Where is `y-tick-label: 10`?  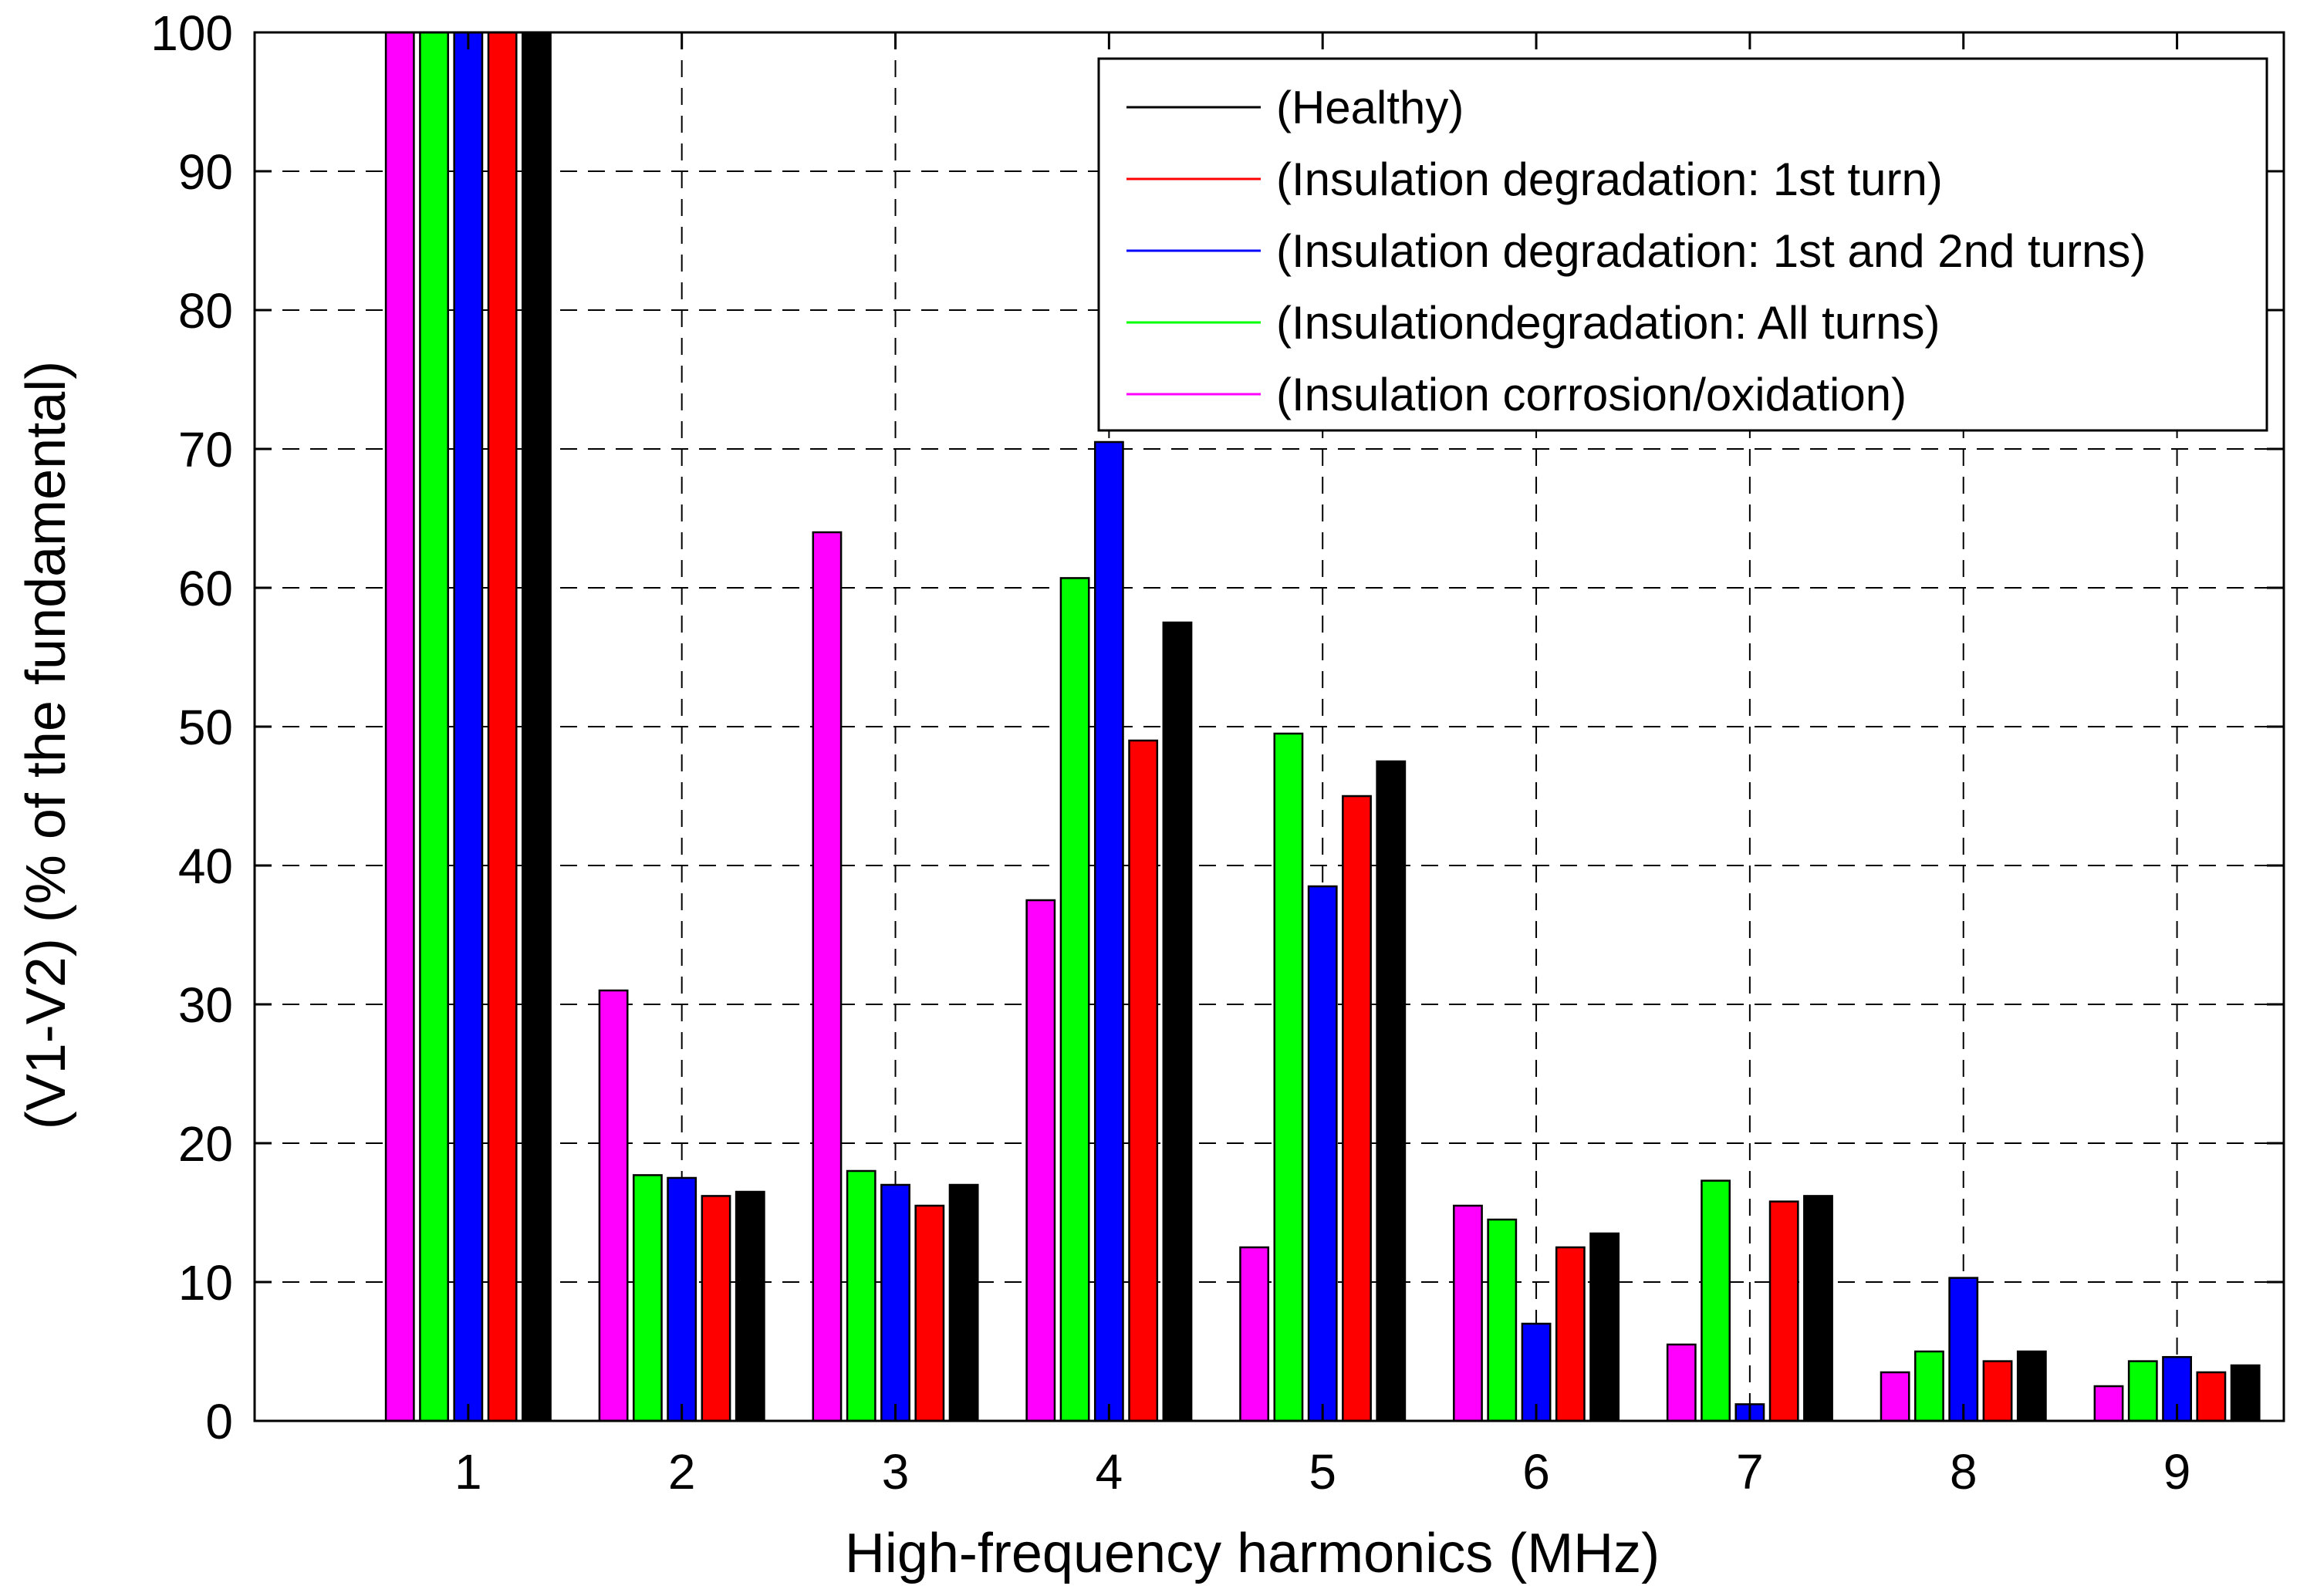 y-tick-label: 10 is located at coordinates (205, 1283).